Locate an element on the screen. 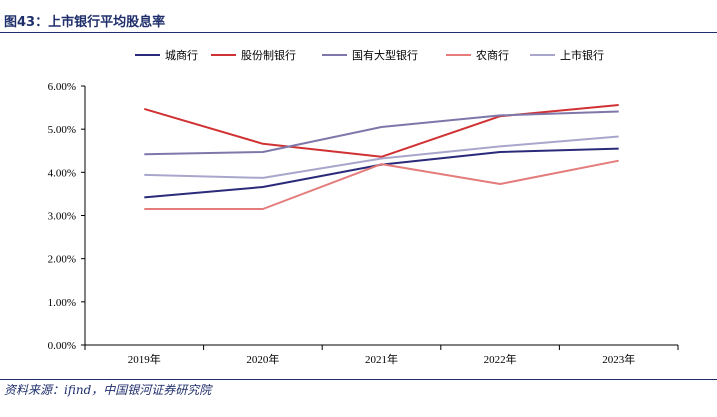 This screenshot has height=417, width=717. x-tick-label: 2022年 is located at coordinates (500, 359).